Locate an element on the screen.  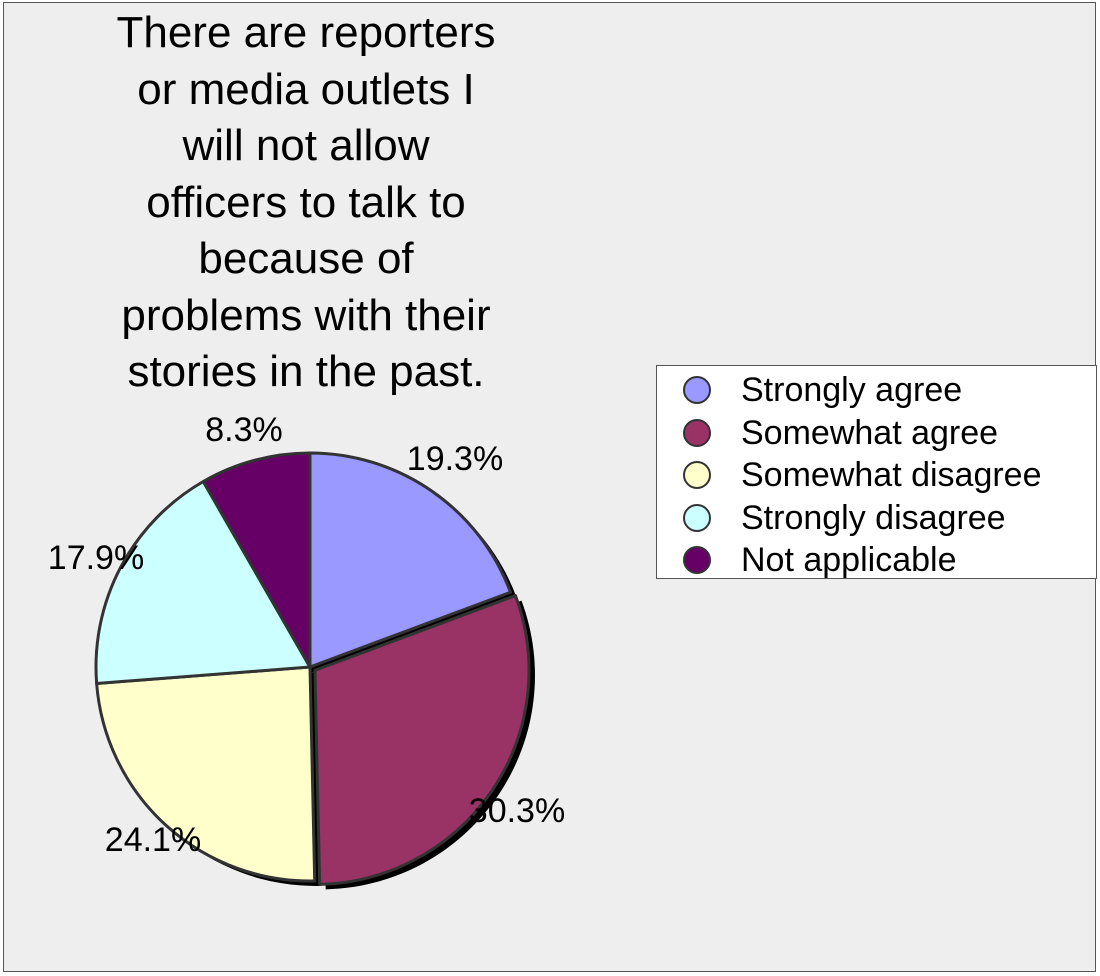
slice-value-label: 30.3% is located at coordinates (517, 811).